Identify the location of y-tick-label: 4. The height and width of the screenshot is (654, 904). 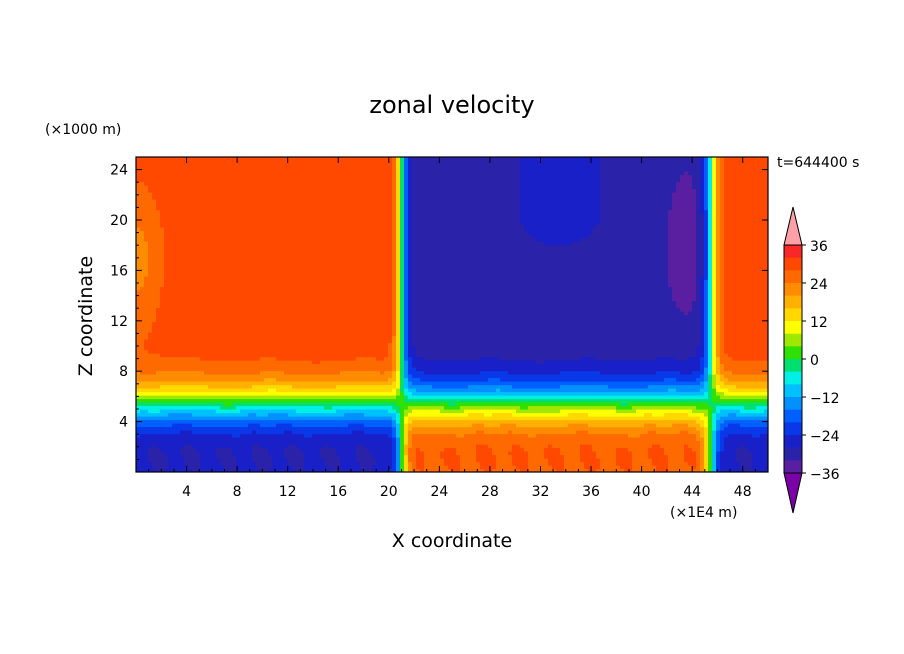
(123, 423).